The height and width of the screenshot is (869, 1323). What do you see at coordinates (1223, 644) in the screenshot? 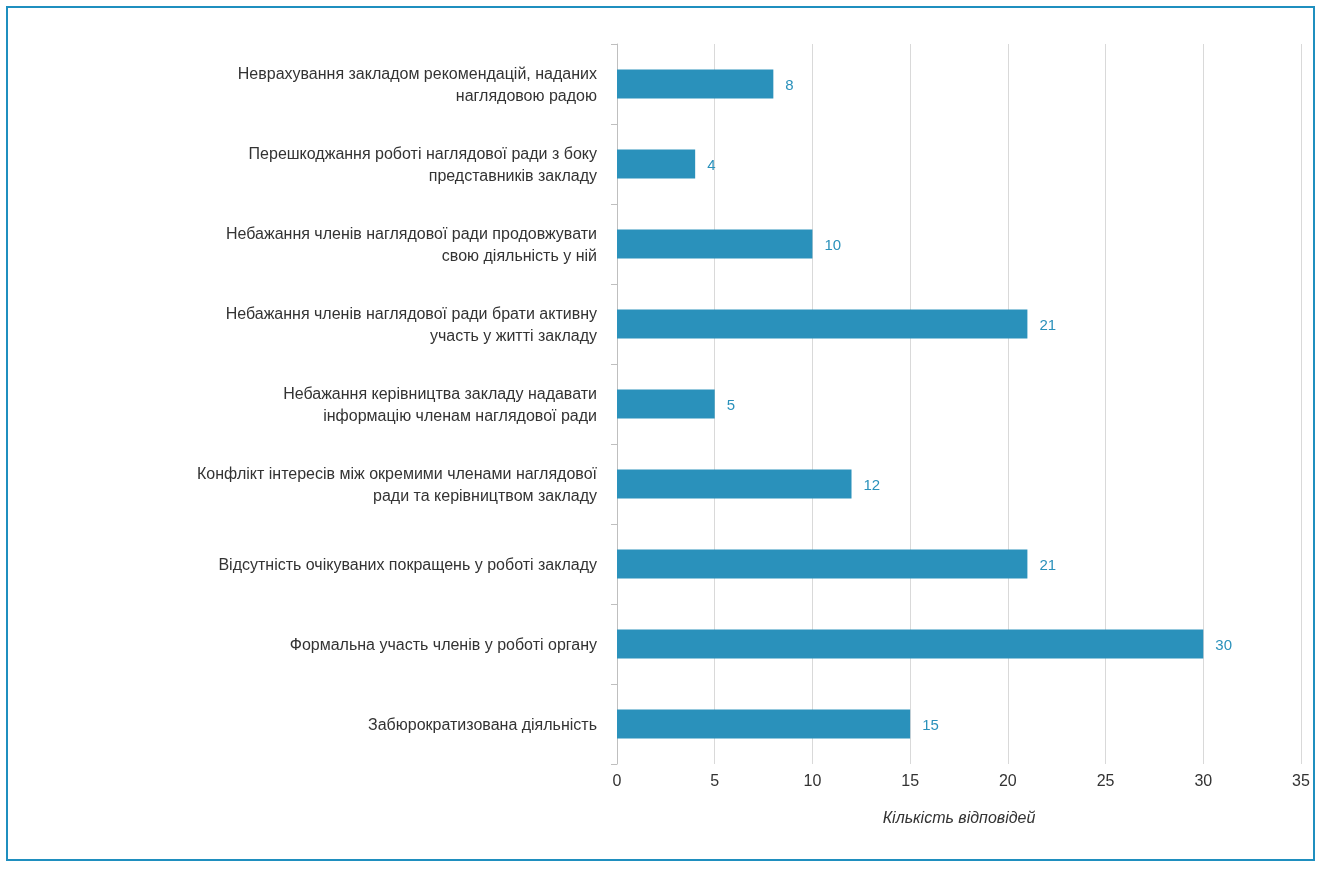
I see `data-label: 30` at bounding box center [1223, 644].